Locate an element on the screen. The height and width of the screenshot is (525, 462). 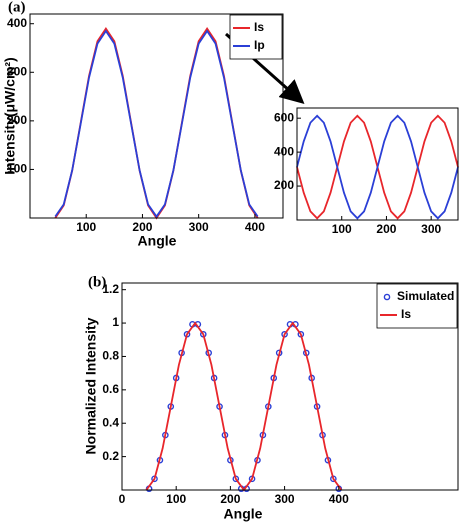
y-tick-label: 1 is located at coordinates (115, 322).